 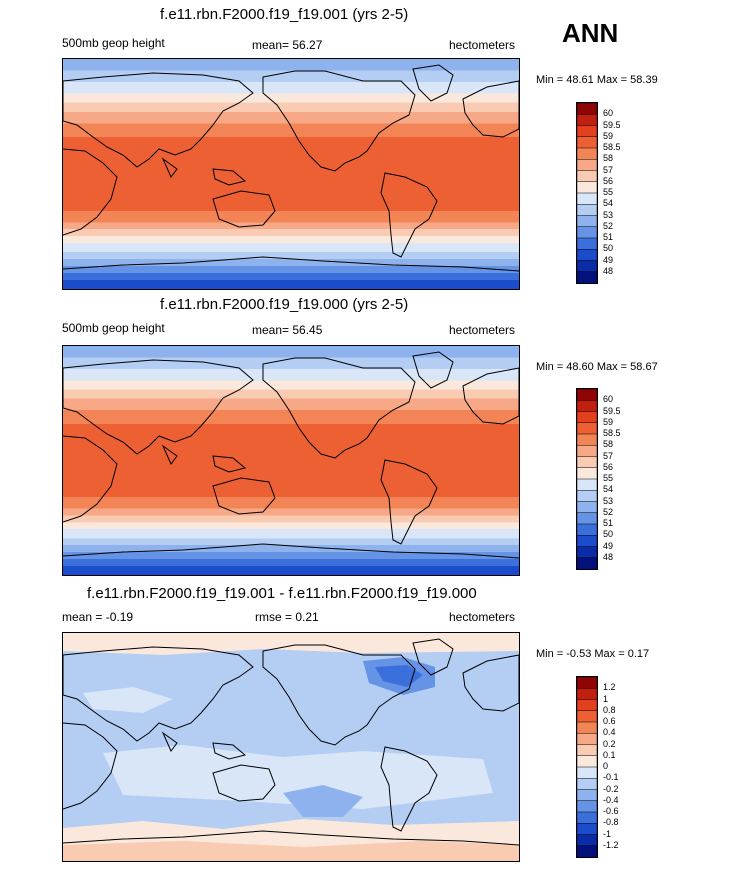 What do you see at coordinates (611, 799) in the screenshot?
I see `colorbar-tick-label: -0.4` at bounding box center [611, 799].